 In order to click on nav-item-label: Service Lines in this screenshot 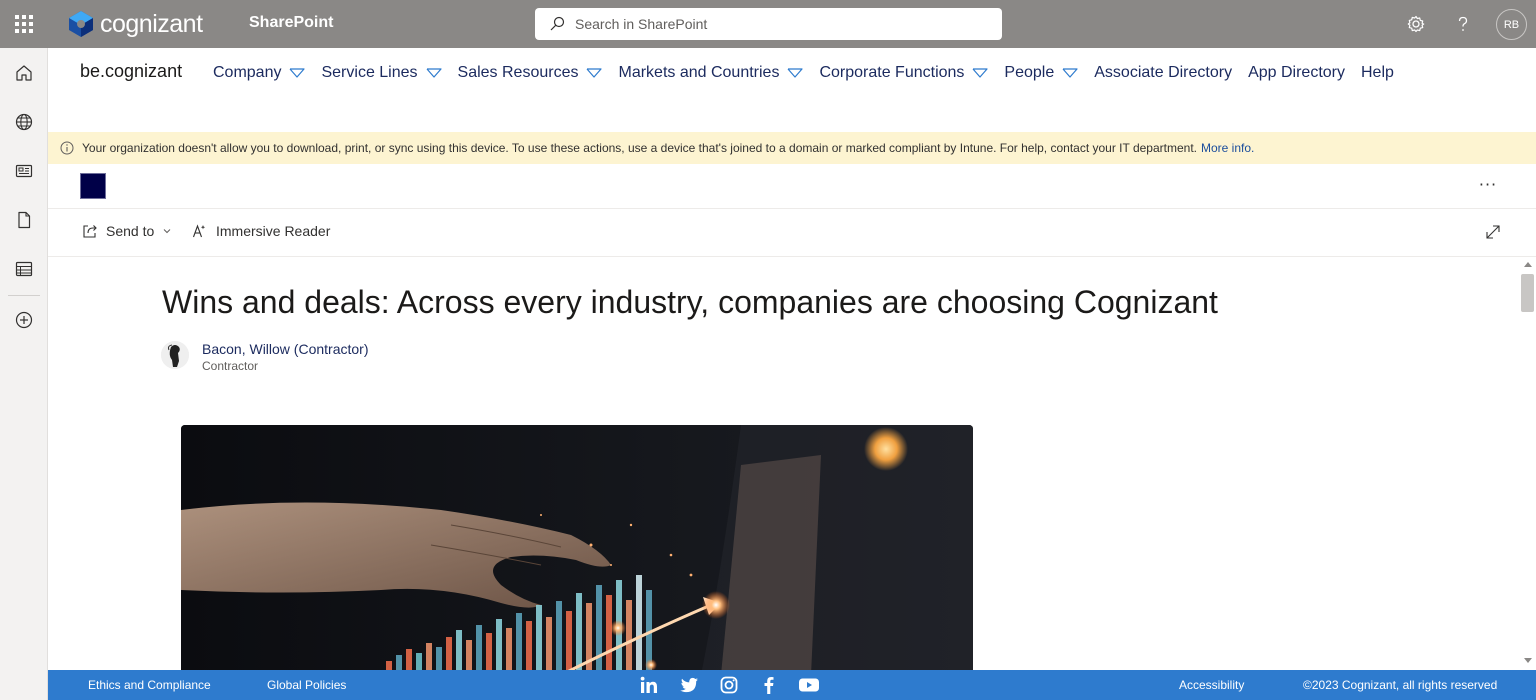, I will do `click(369, 72)`.